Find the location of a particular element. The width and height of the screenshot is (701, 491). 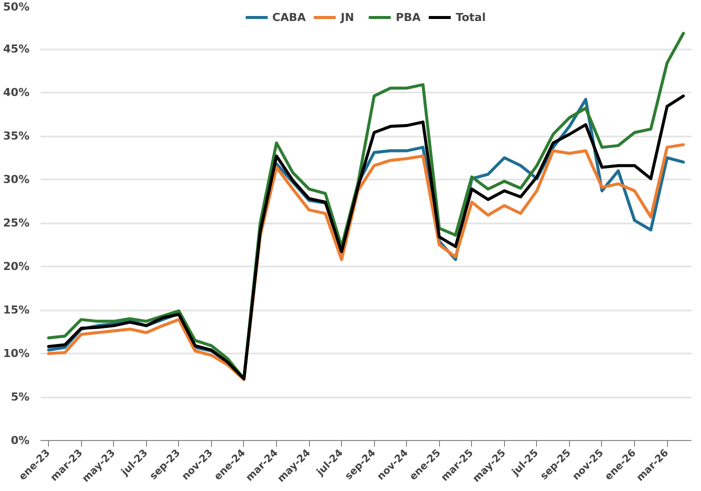

y-tick-label: 45% is located at coordinates (16, 49).